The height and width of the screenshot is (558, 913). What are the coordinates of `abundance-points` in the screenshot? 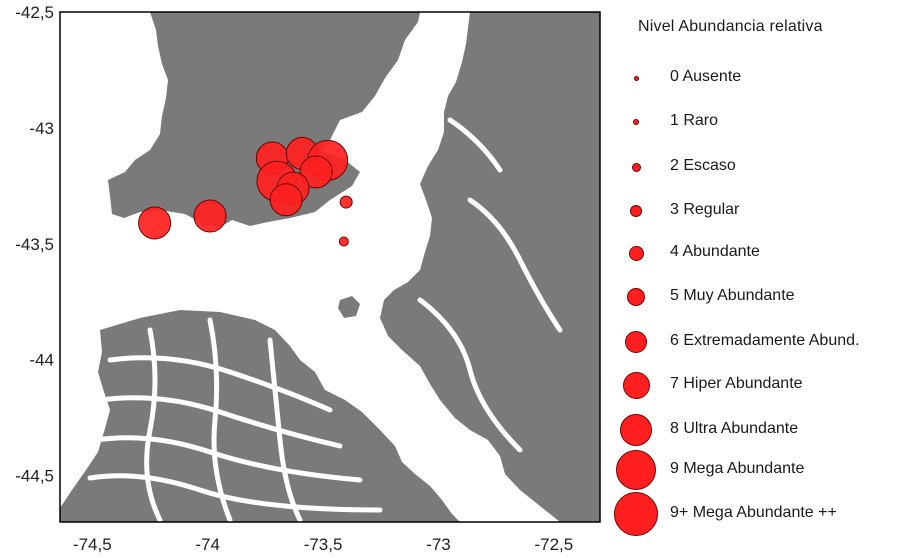 It's located at (245, 191).